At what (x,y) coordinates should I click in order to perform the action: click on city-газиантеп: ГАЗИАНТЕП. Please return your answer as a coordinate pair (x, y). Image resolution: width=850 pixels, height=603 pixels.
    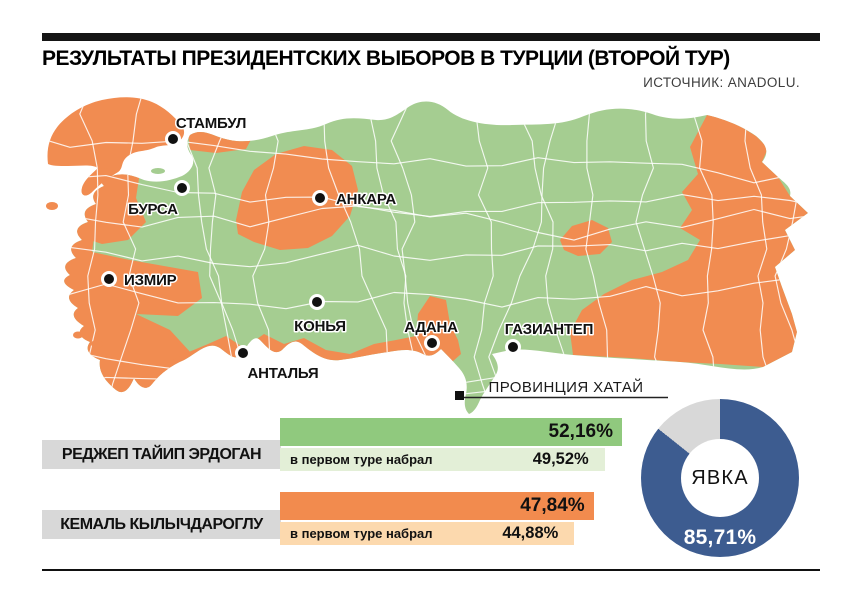
    Looking at the image, I should click on (549, 337).